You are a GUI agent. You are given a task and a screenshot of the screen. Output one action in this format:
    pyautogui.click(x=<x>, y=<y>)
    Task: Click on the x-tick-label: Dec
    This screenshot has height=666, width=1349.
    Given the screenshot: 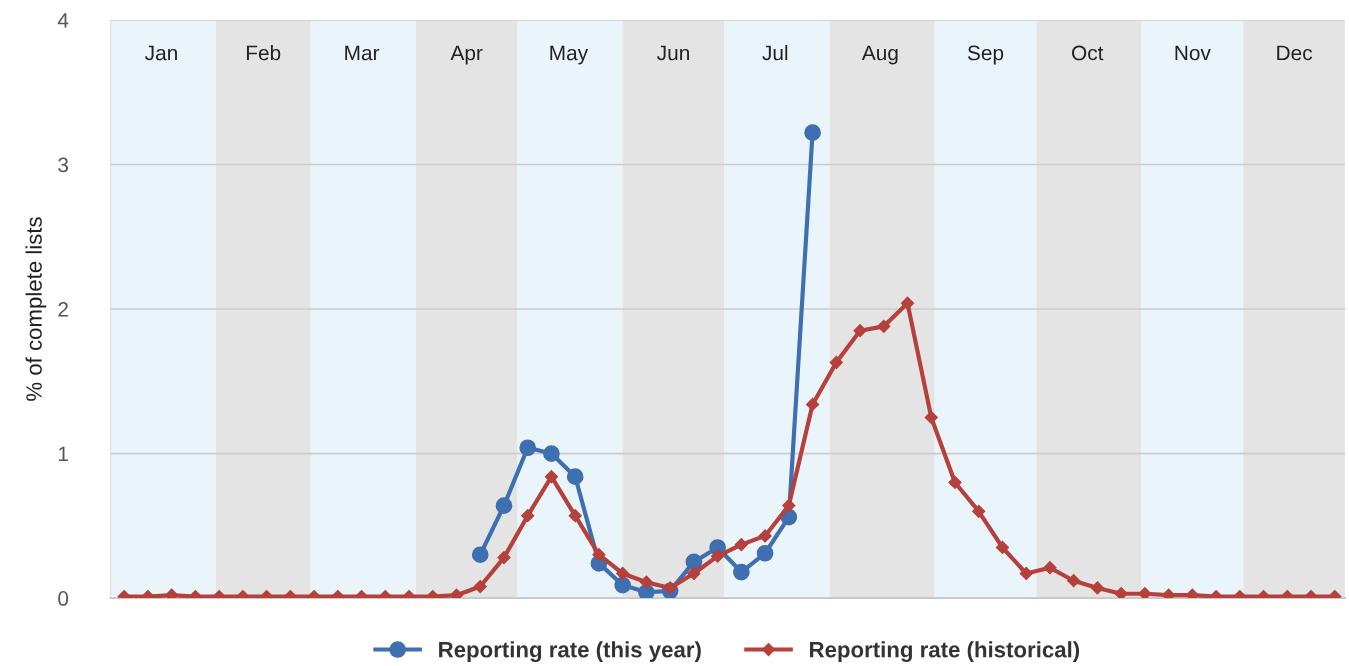 What is the action you would take?
    pyautogui.click(x=1295, y=53)
    